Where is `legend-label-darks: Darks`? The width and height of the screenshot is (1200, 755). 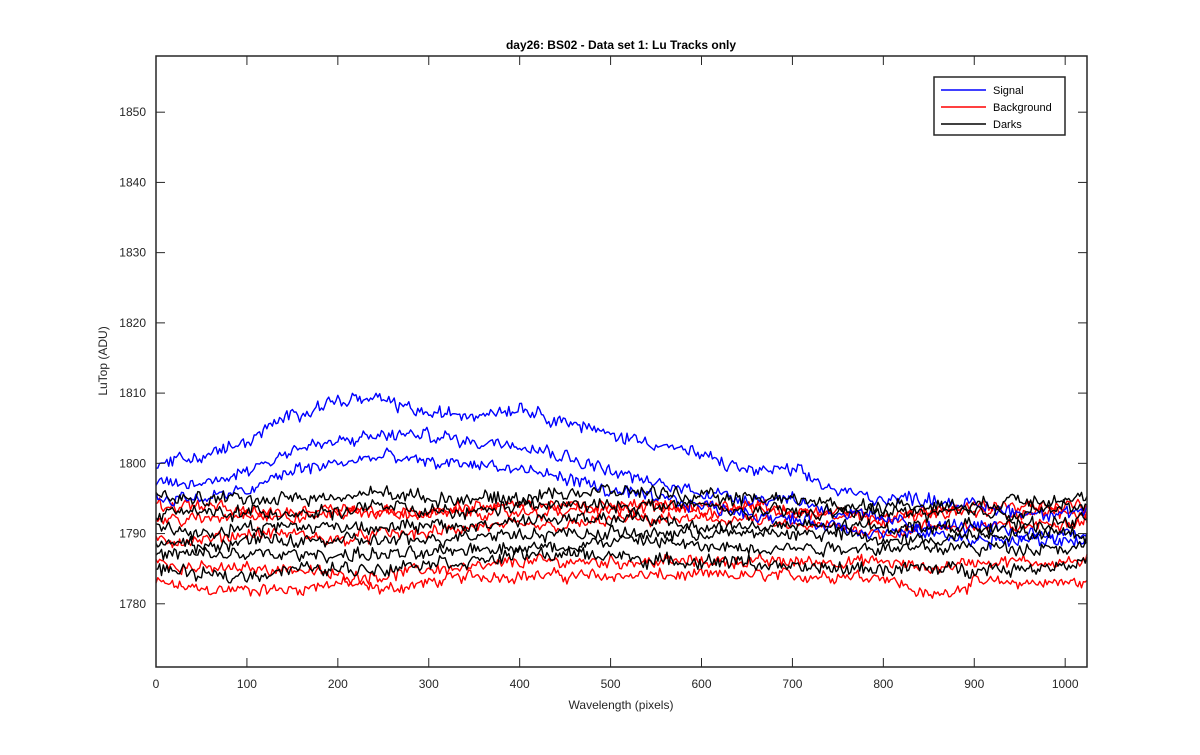 legend-label-darks: Darks is located at coordinates (1007, 125).